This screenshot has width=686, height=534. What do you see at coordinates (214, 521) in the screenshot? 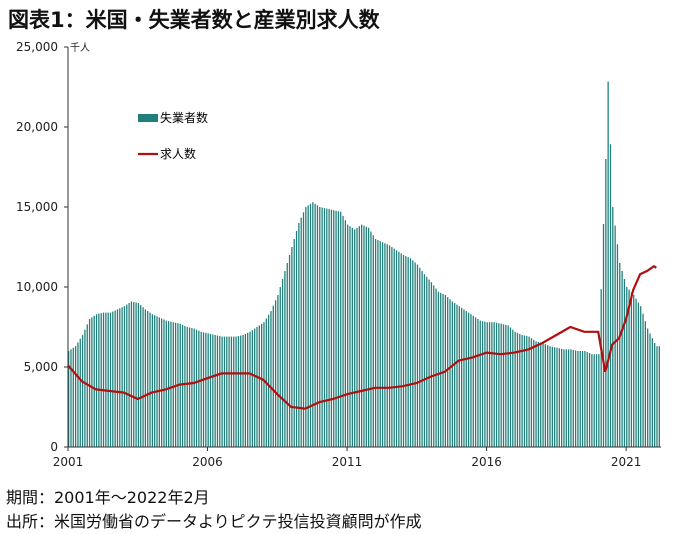
I see `footer-source: 出所：米国労働省のデータよりピクテ投信投資顧問が作成` at bounding box center [214, 521].